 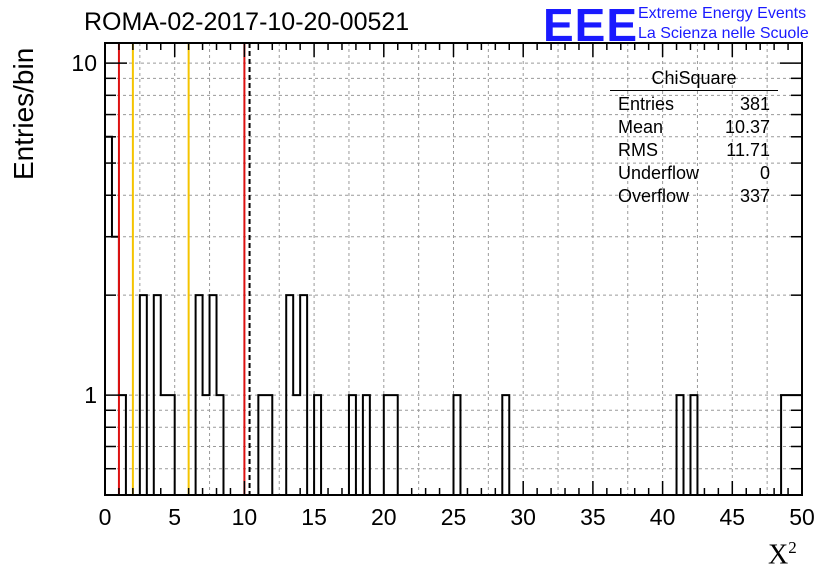 I want to click on stats-row-entries: Entries 381, so click(x=694, y=104).